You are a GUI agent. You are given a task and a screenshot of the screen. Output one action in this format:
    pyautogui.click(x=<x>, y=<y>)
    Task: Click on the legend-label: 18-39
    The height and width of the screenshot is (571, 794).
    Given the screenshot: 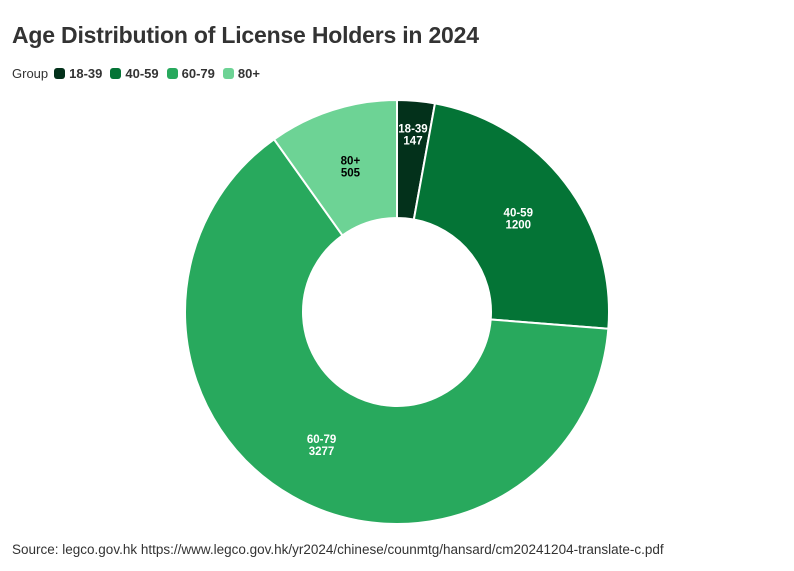 What is the action you would take?
    pyautogui.click(x=86, y=73)
    